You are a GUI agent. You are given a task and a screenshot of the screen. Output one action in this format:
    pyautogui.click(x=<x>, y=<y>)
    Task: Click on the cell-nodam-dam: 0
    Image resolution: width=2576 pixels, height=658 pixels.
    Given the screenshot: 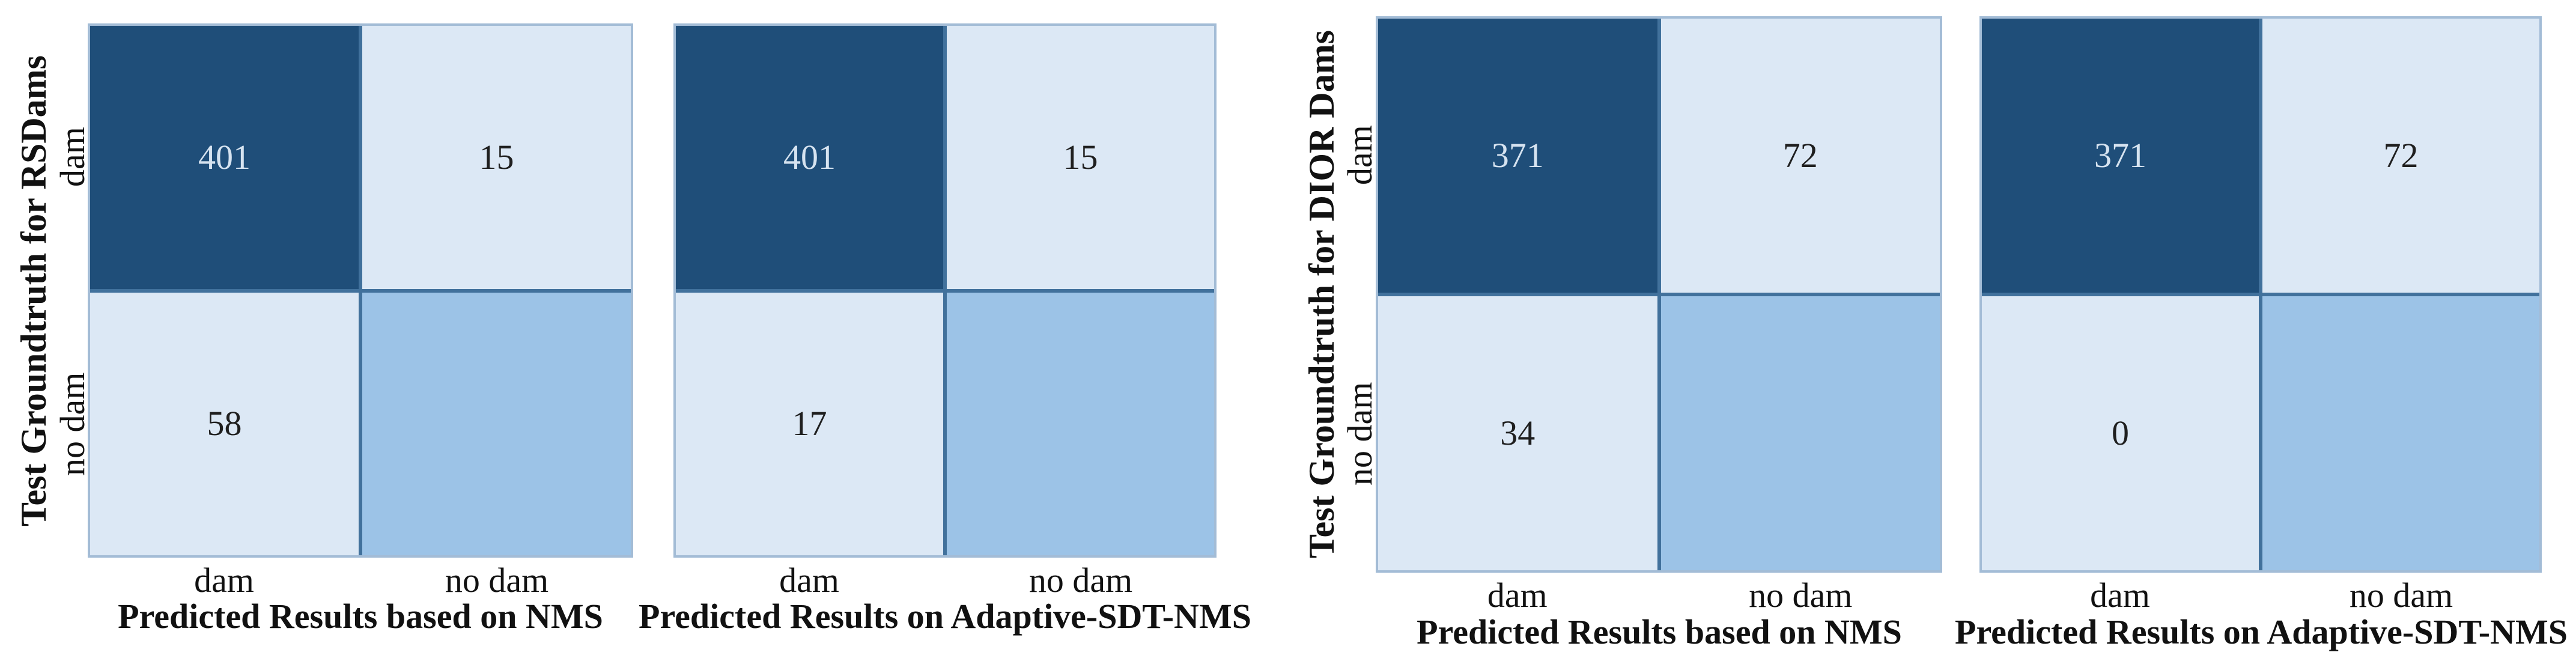 What is the action you would take?
    pyautogui.click(x=2120, y=433)
    